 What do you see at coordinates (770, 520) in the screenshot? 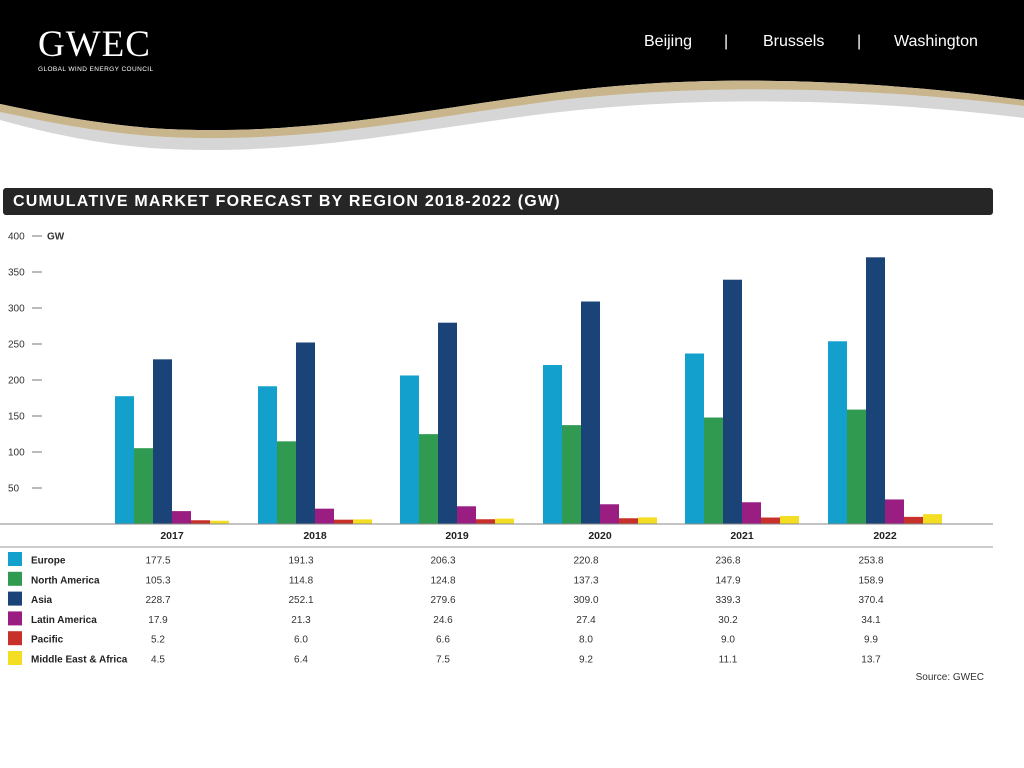
I see `bar-pacific-2021` at bounding box center [770, 520].